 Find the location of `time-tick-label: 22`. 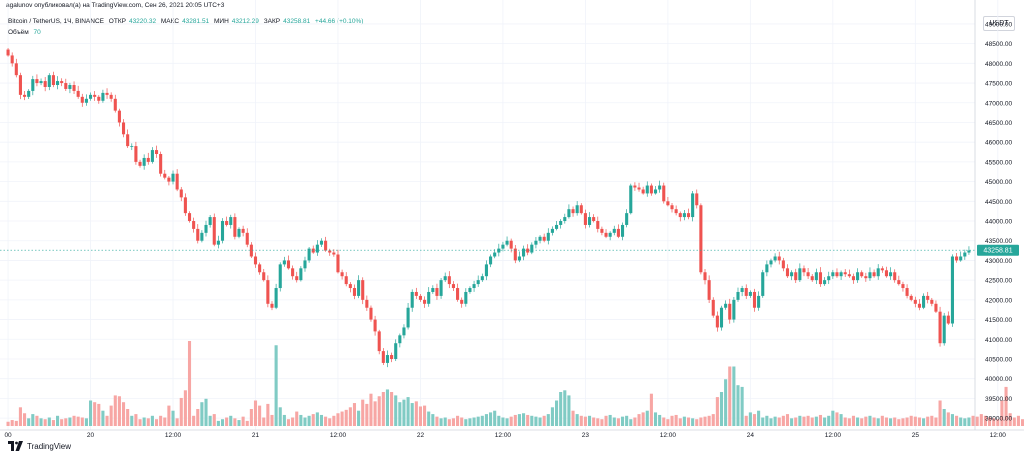

time-tick-label: 22 is located at coordinates (421, 435).